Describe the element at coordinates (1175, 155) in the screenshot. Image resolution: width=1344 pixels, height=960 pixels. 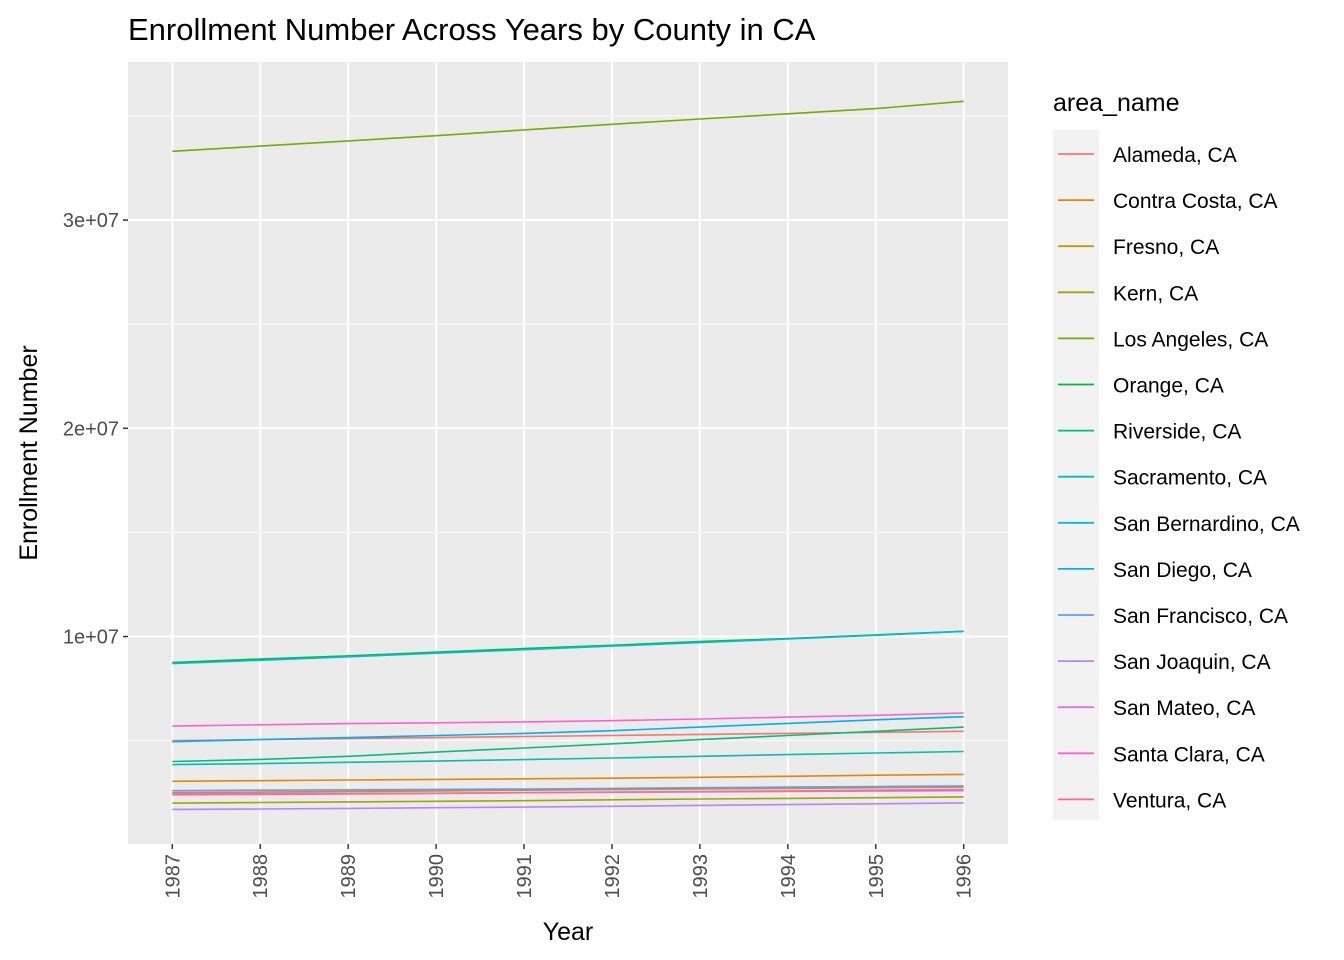
I see `legend-label: Alameda, CA` at that location.